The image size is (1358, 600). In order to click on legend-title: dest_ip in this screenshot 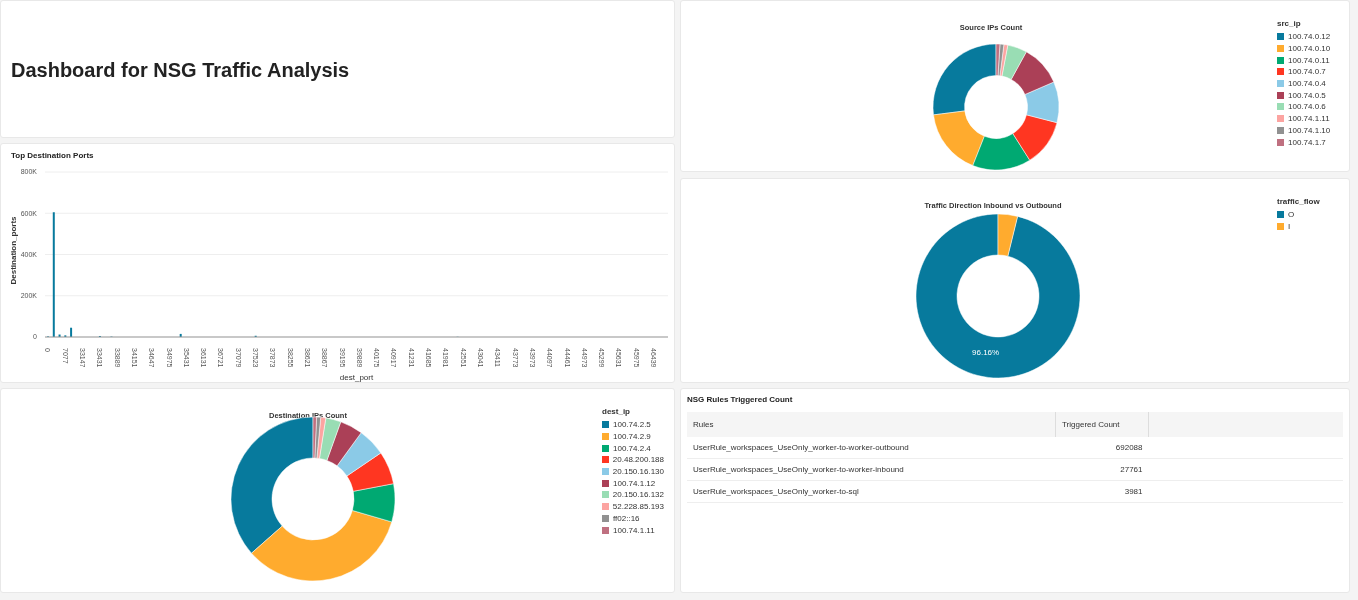, I will do `click(616, 411)`.